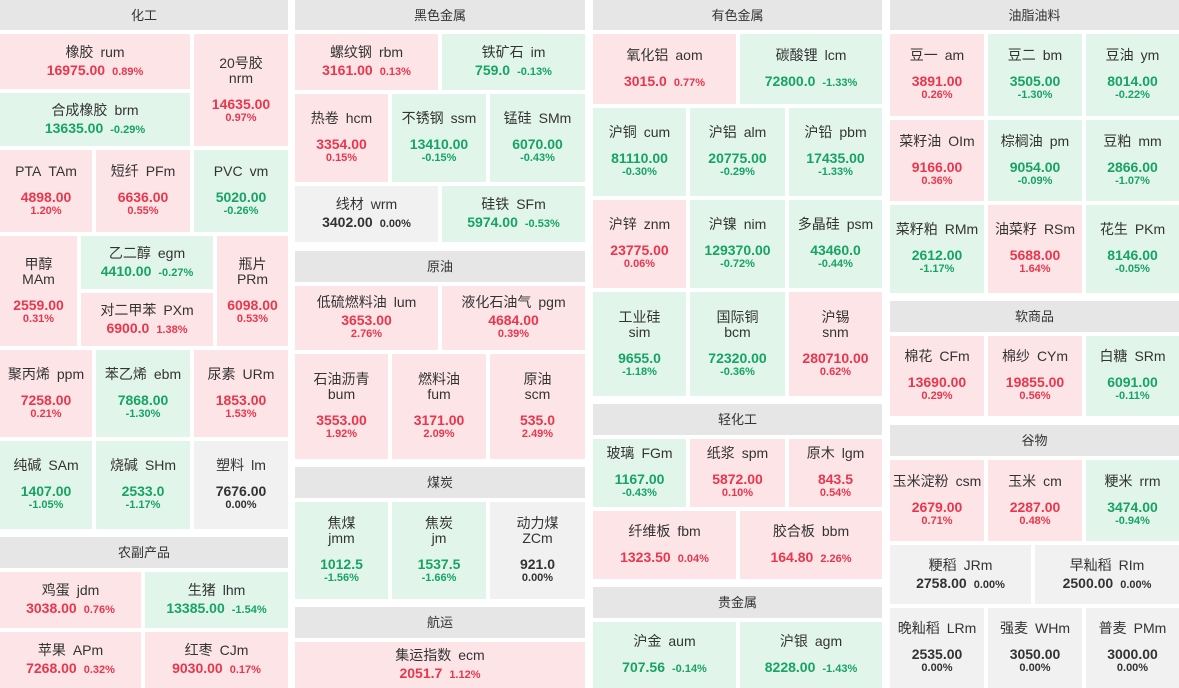 The height and width of the screenshot is (688, 1179). What do you see at coordinates (1107, 574) in the screenshot?
I see `quote-tile-rim: 早籼稻 RIm 2500.00 0.00%` at bounding box center [1107, 574].